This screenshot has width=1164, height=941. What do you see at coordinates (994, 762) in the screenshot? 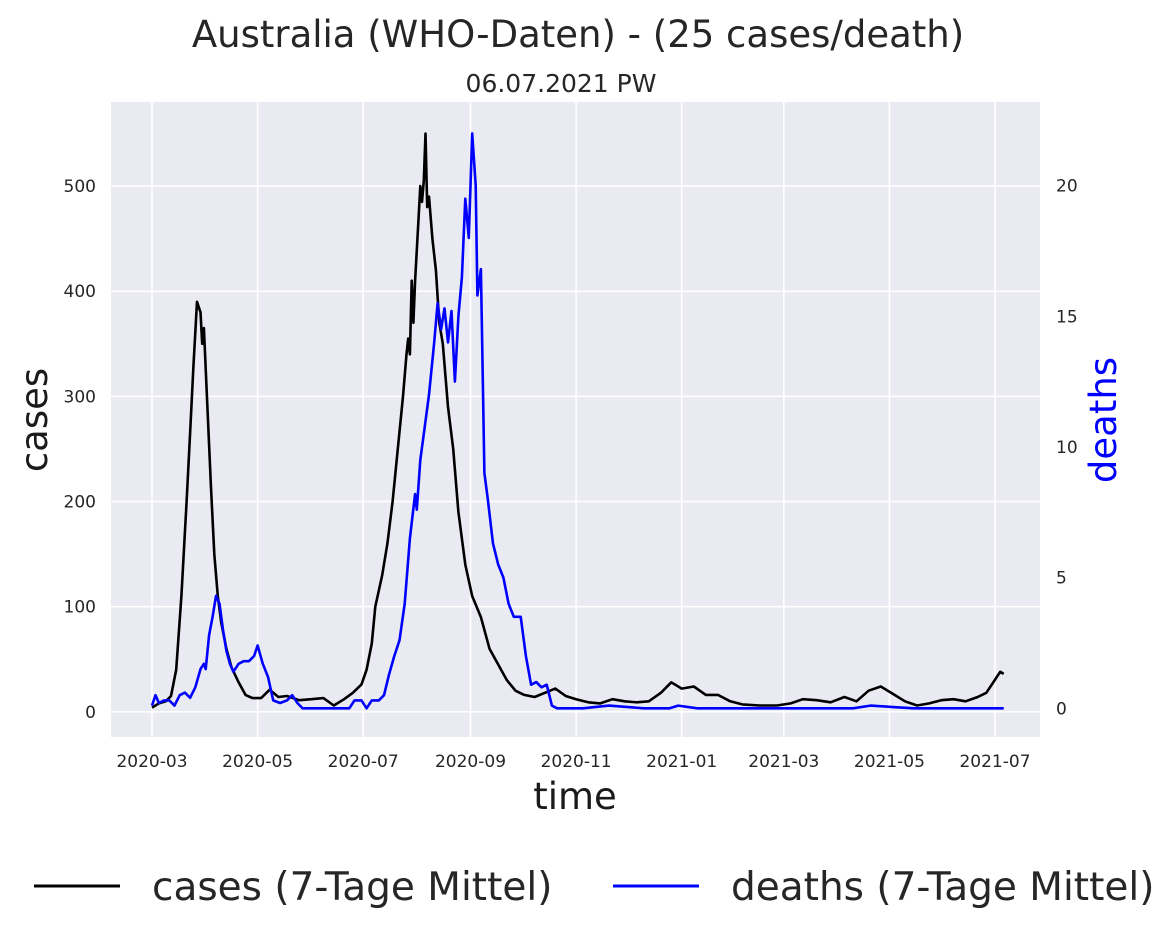
I see `x-tick-label: 2021-07` at bounding box center [994, 762].